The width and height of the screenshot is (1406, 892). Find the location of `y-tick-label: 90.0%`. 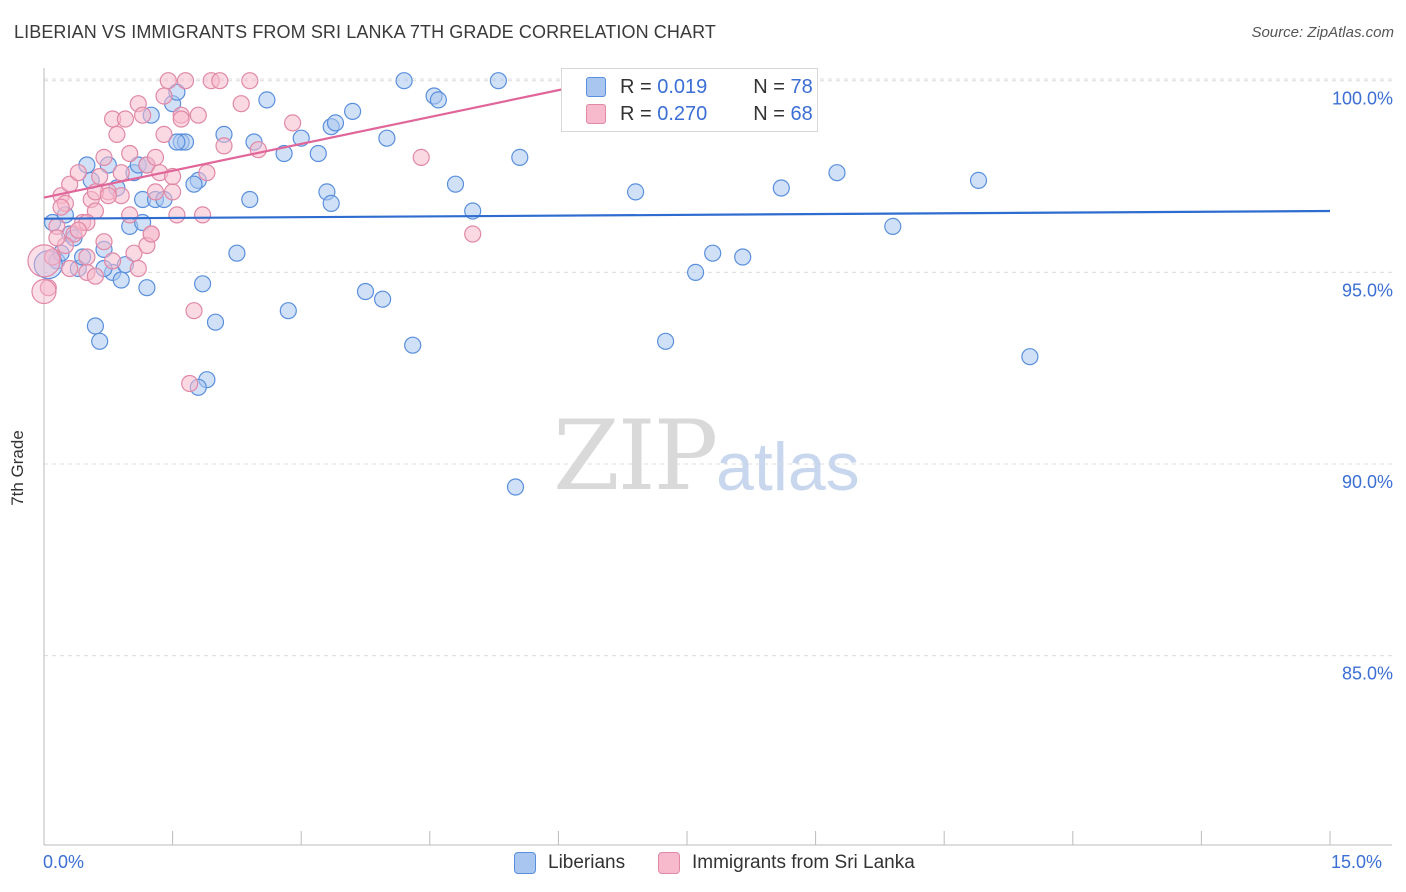

y-tick-label: 90.0% is located at coordinates (1367, 482).